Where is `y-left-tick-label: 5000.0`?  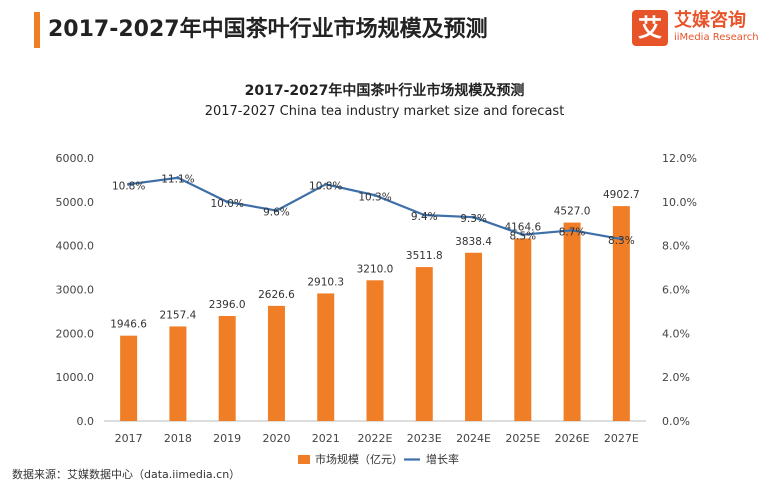 y-left-tick-label: 5000.0 is located at coordinates (75, 202).